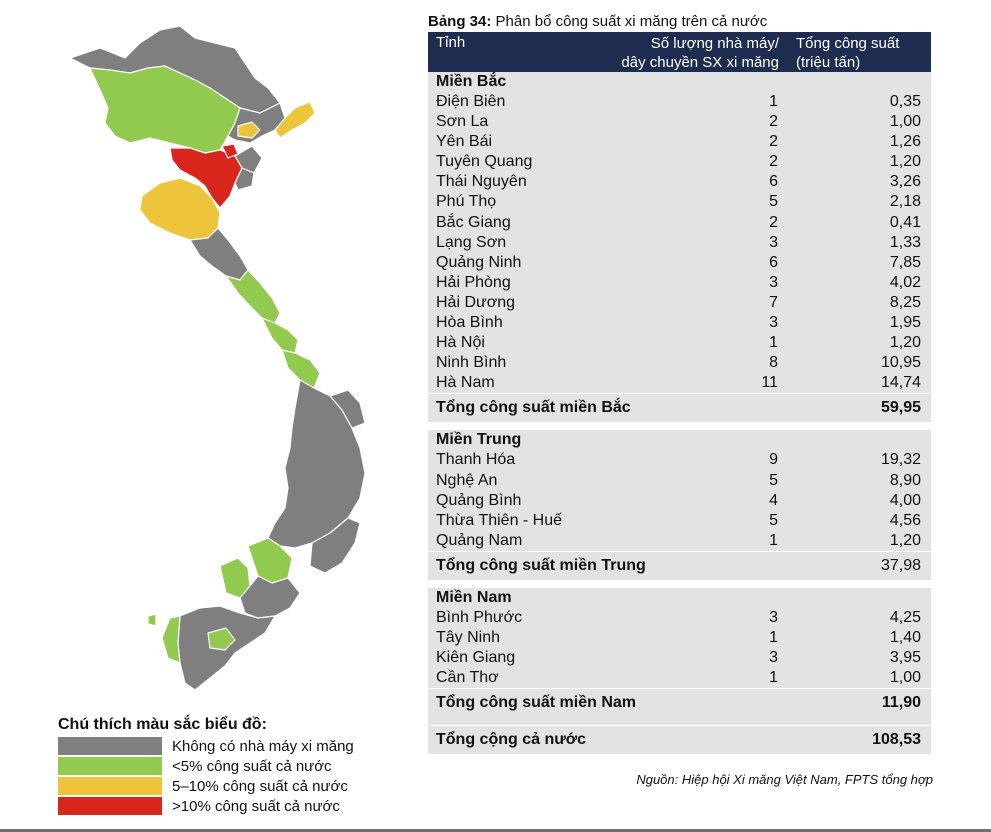  What do you see at coordinates (541, 565) in the screenshot?
I see `region-total-label: Tổng công suất miền Trung` at bounding box center [541, 565].